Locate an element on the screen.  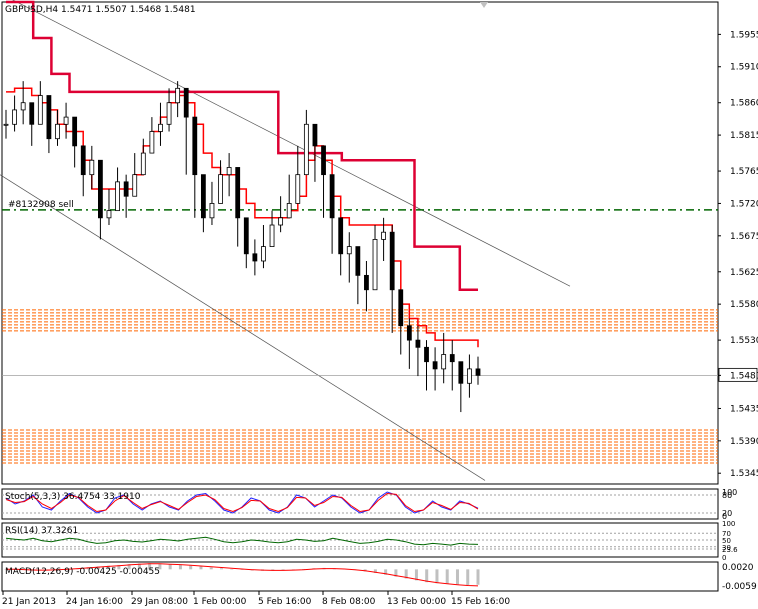
rsi-tick: 30 is located at coordinates (726, 548).